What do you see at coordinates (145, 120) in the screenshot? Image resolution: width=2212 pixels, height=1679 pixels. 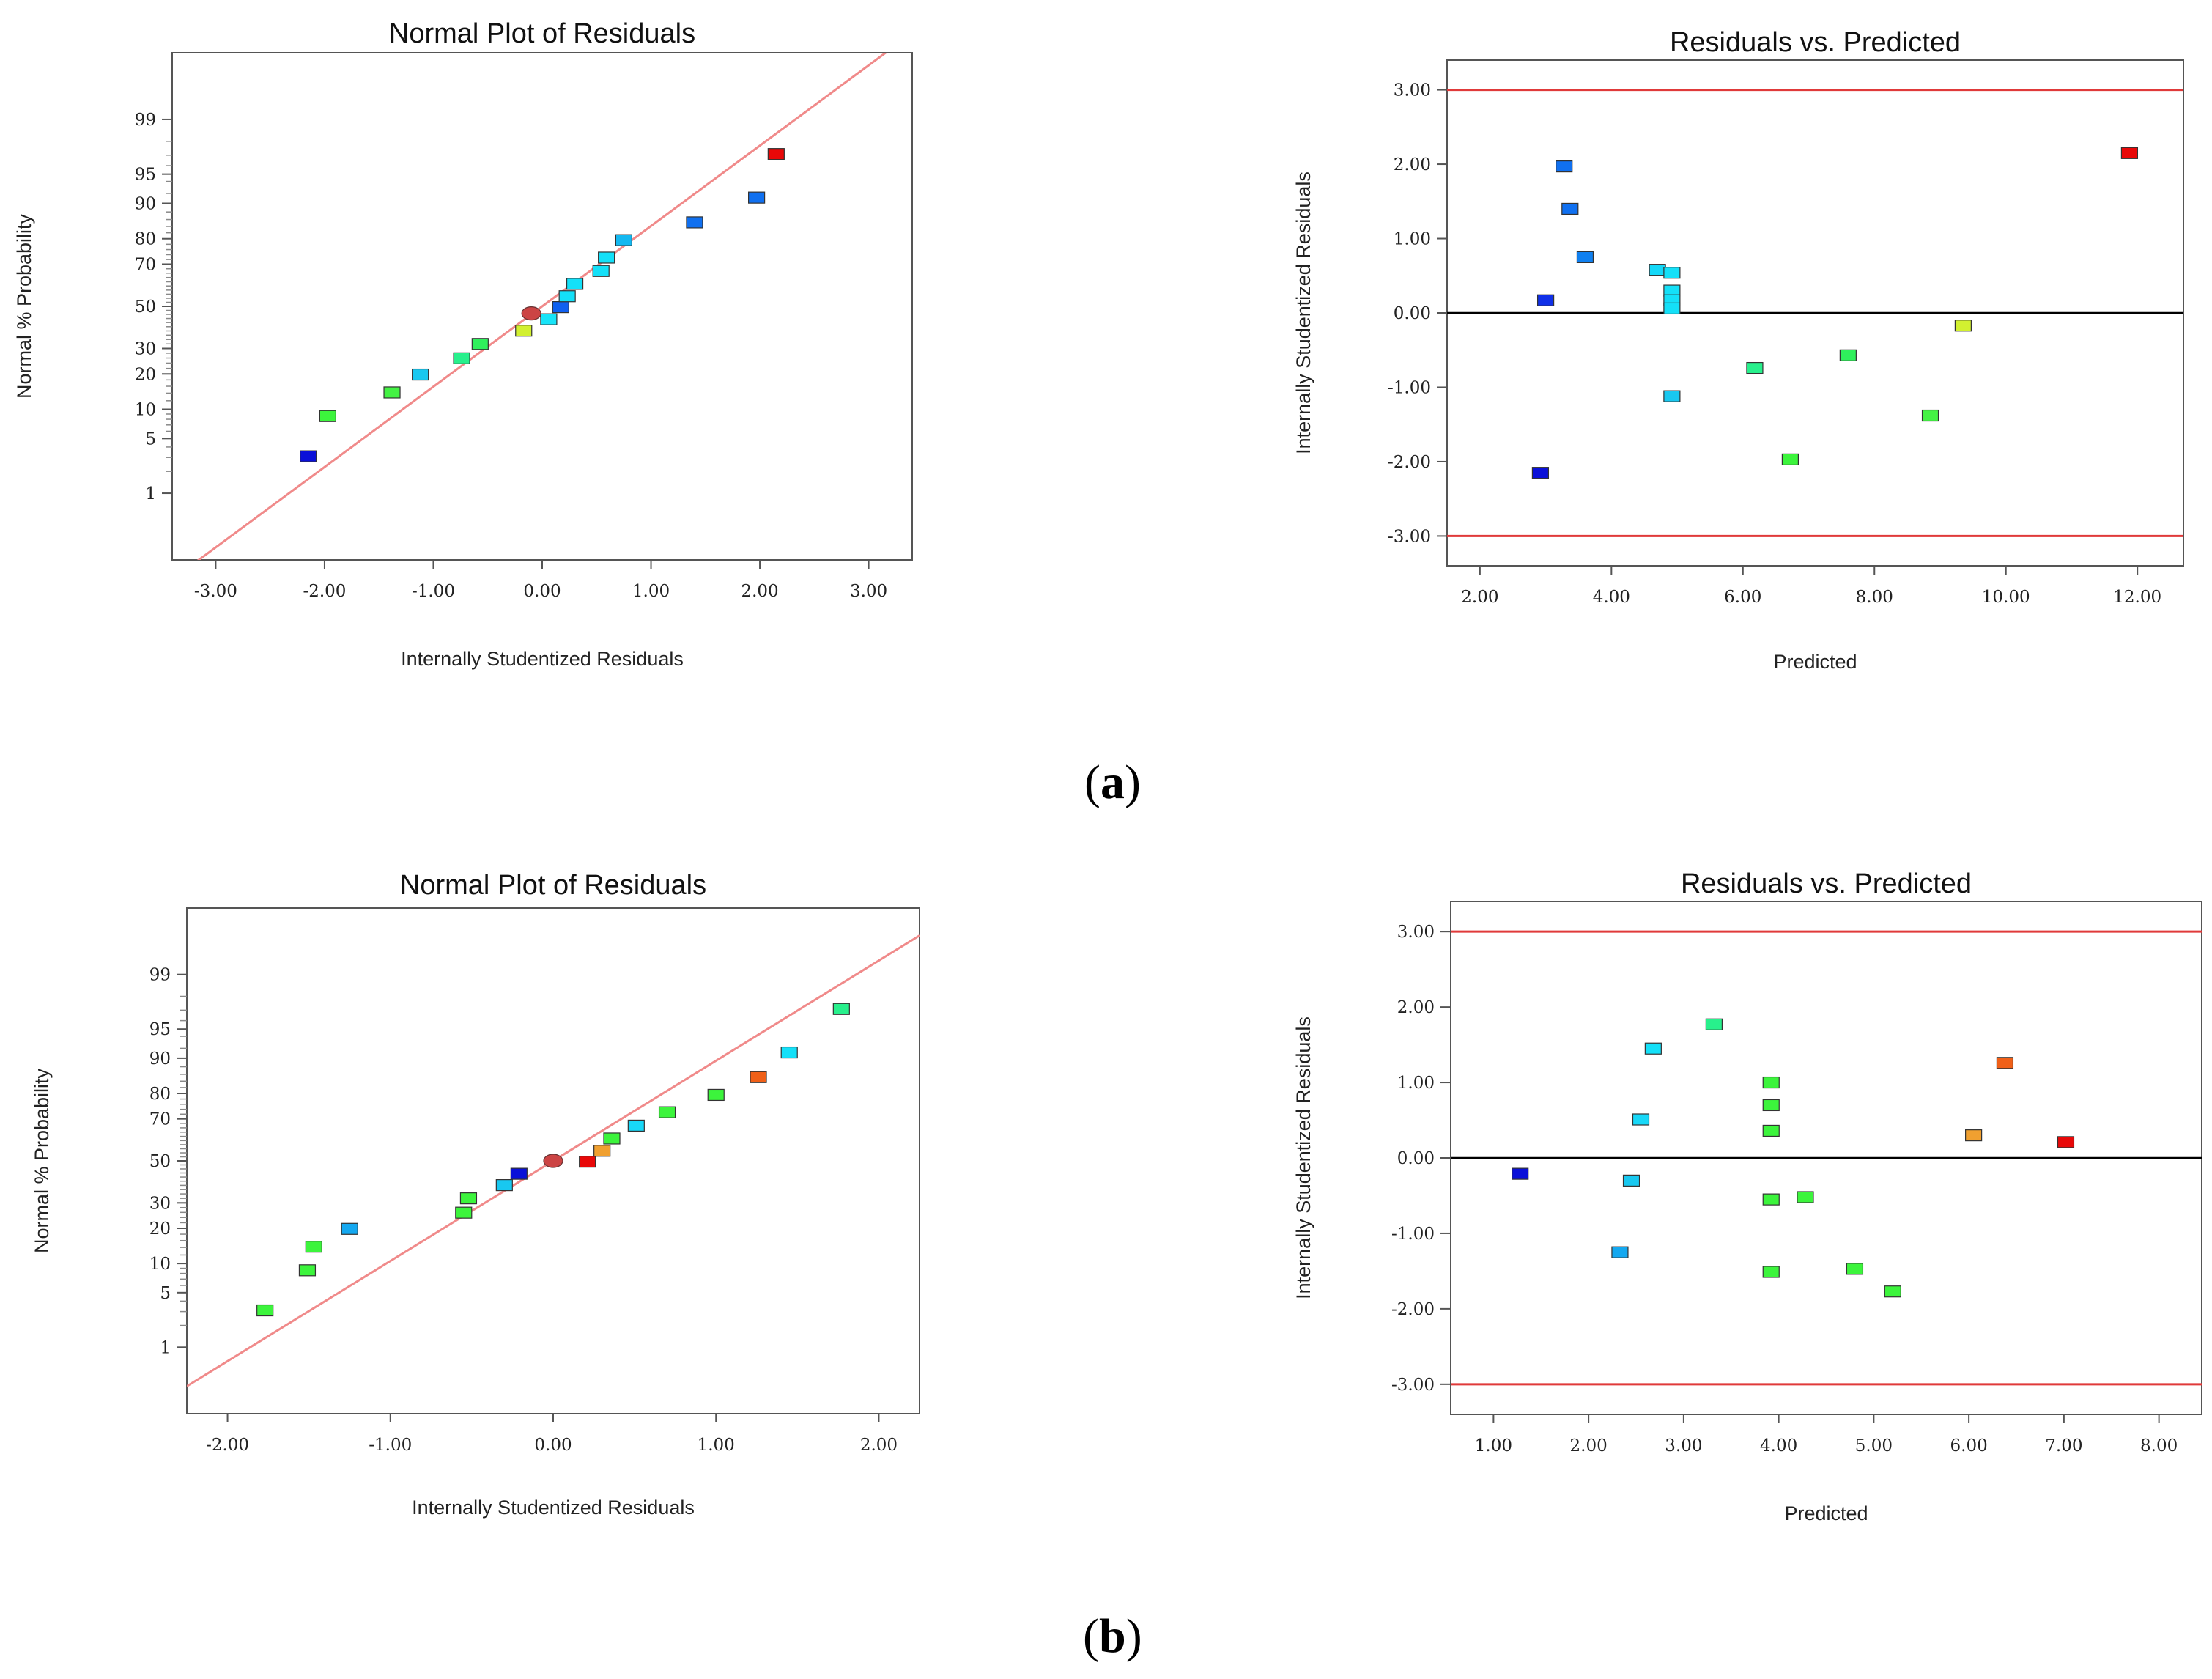 I see `y-tick-label: 99` at bounding box center [145, 120].